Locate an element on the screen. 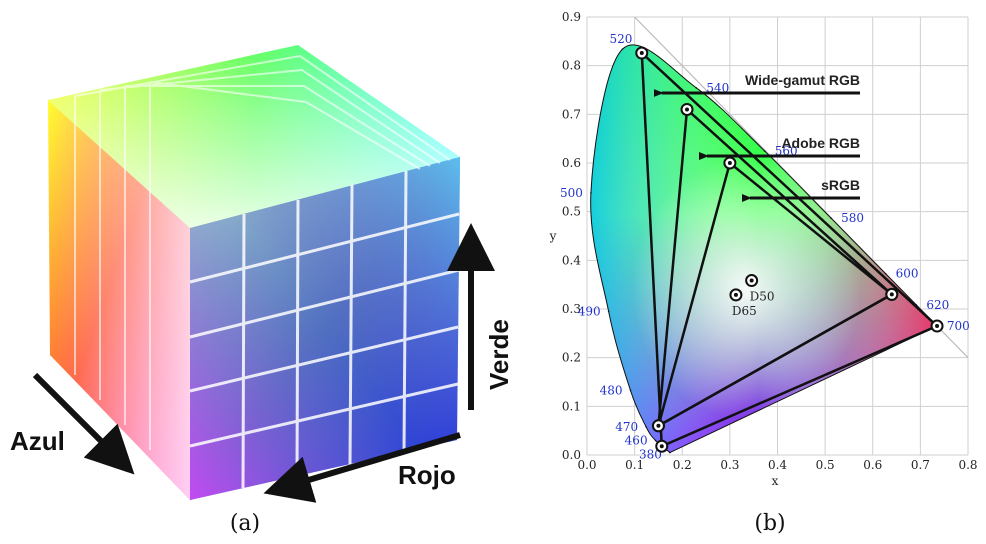 The height and width of the screenshot is (544, 986). cube-left-shade is located at coordinates (119, 300).